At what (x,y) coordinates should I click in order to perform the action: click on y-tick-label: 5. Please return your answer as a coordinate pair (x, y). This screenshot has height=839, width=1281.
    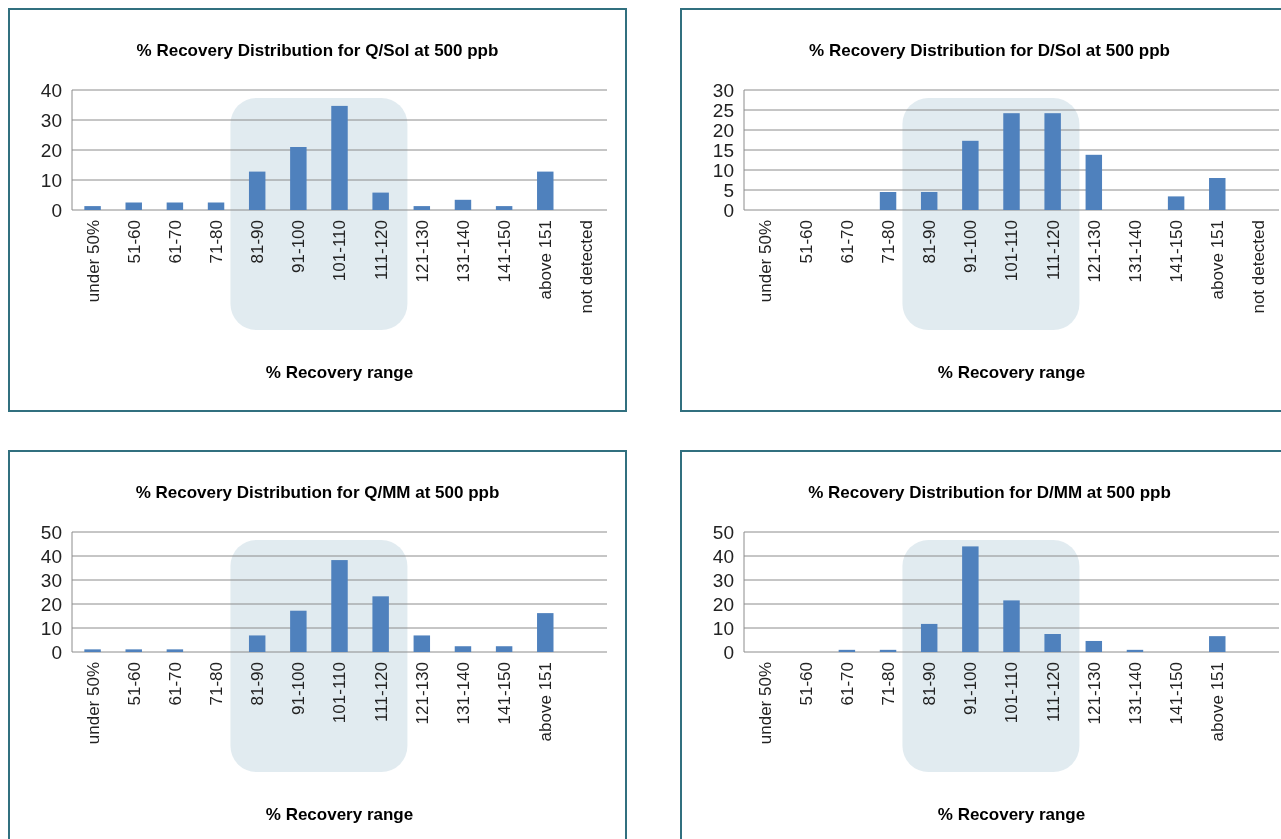
    Looking at the image, I should click on (728, 190).